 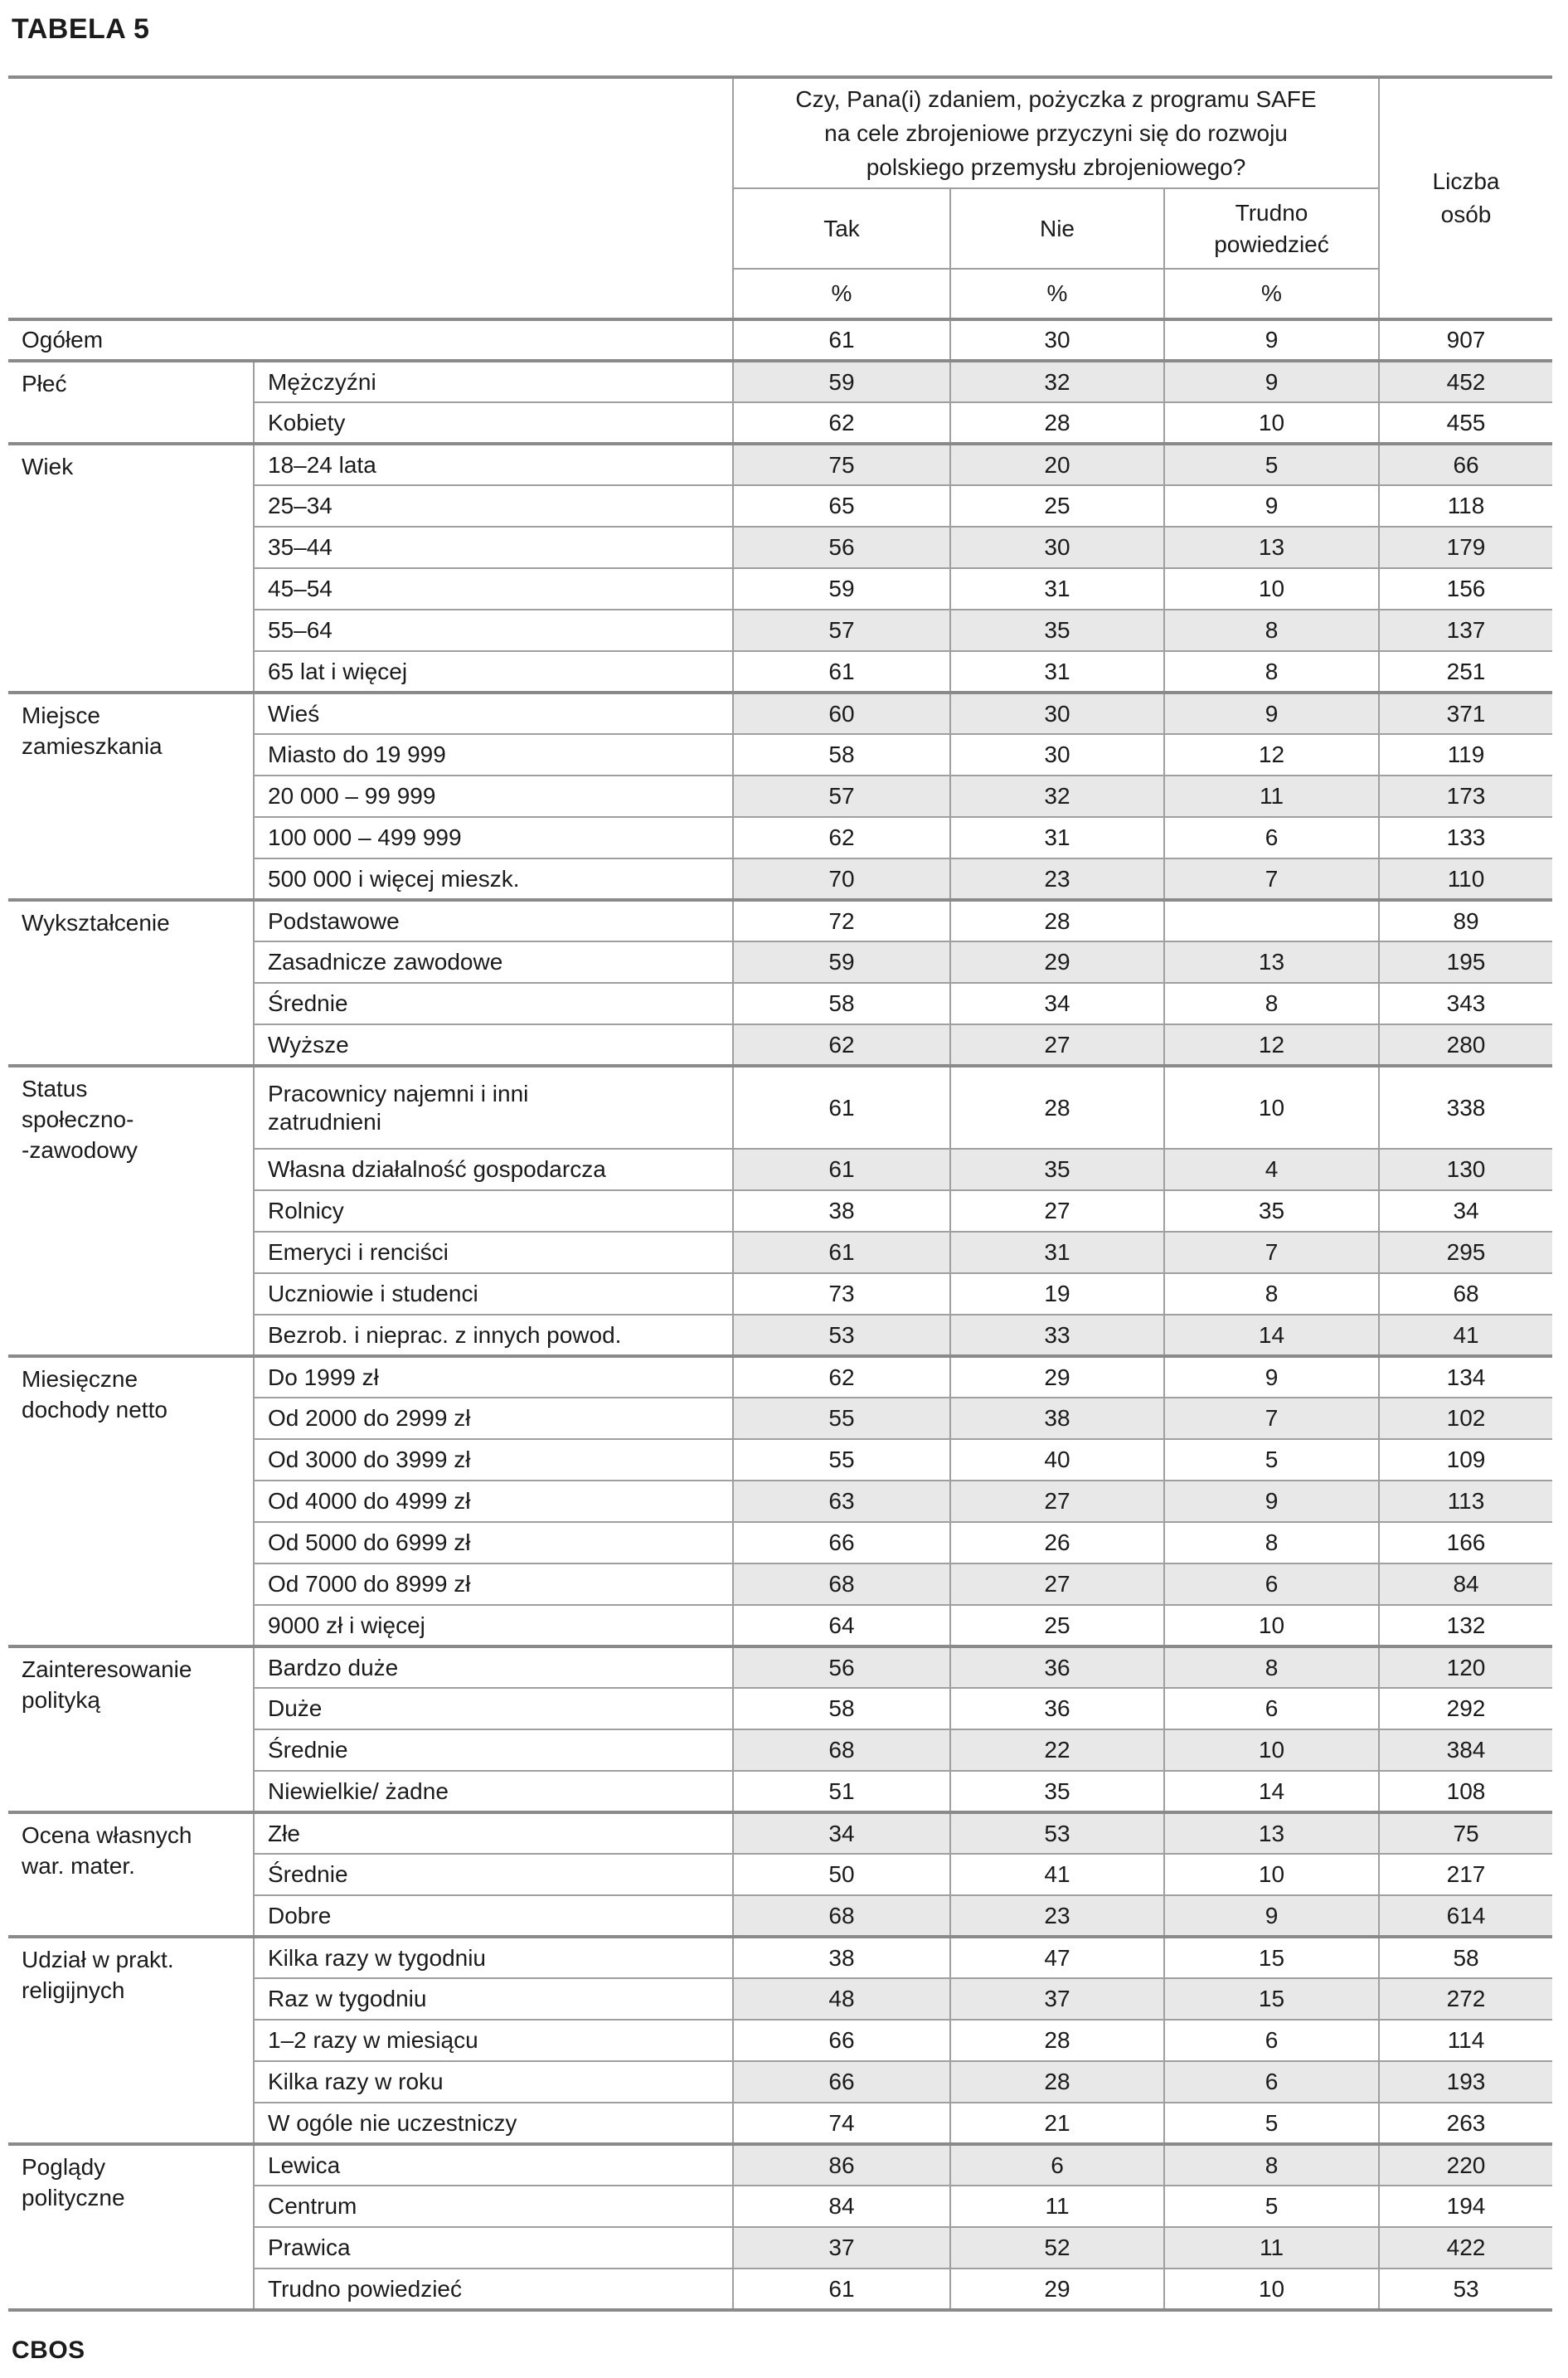 What do you see at coordinates (493, 1294) in the screenshot?
I see `category-cell: Uczniowie i studenci` at bounding box center [493, 1294].